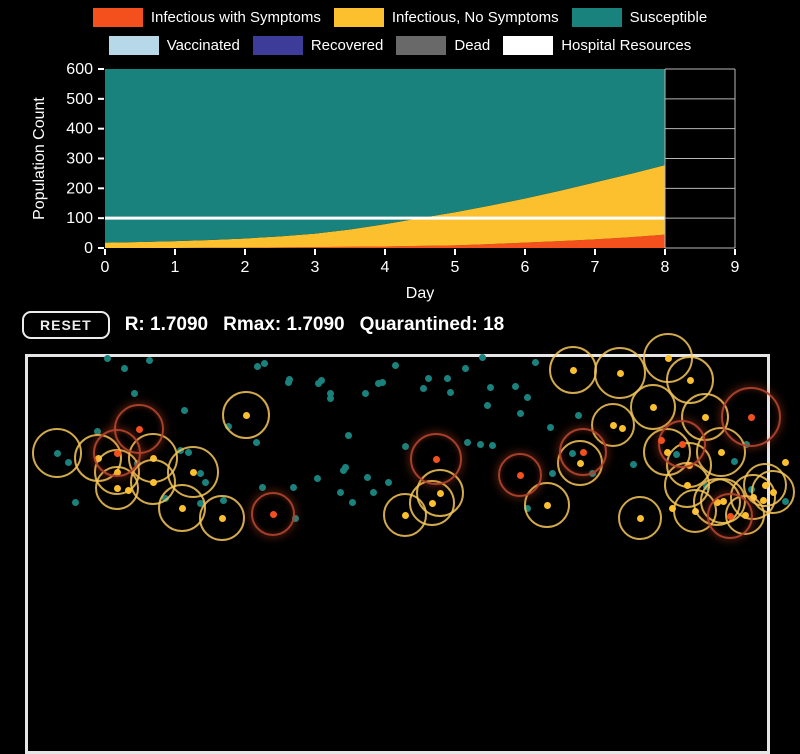  Describe the element at coordinates (166, 324) in the screenshot. I see `r-stat: R: 1.7090` at that location.